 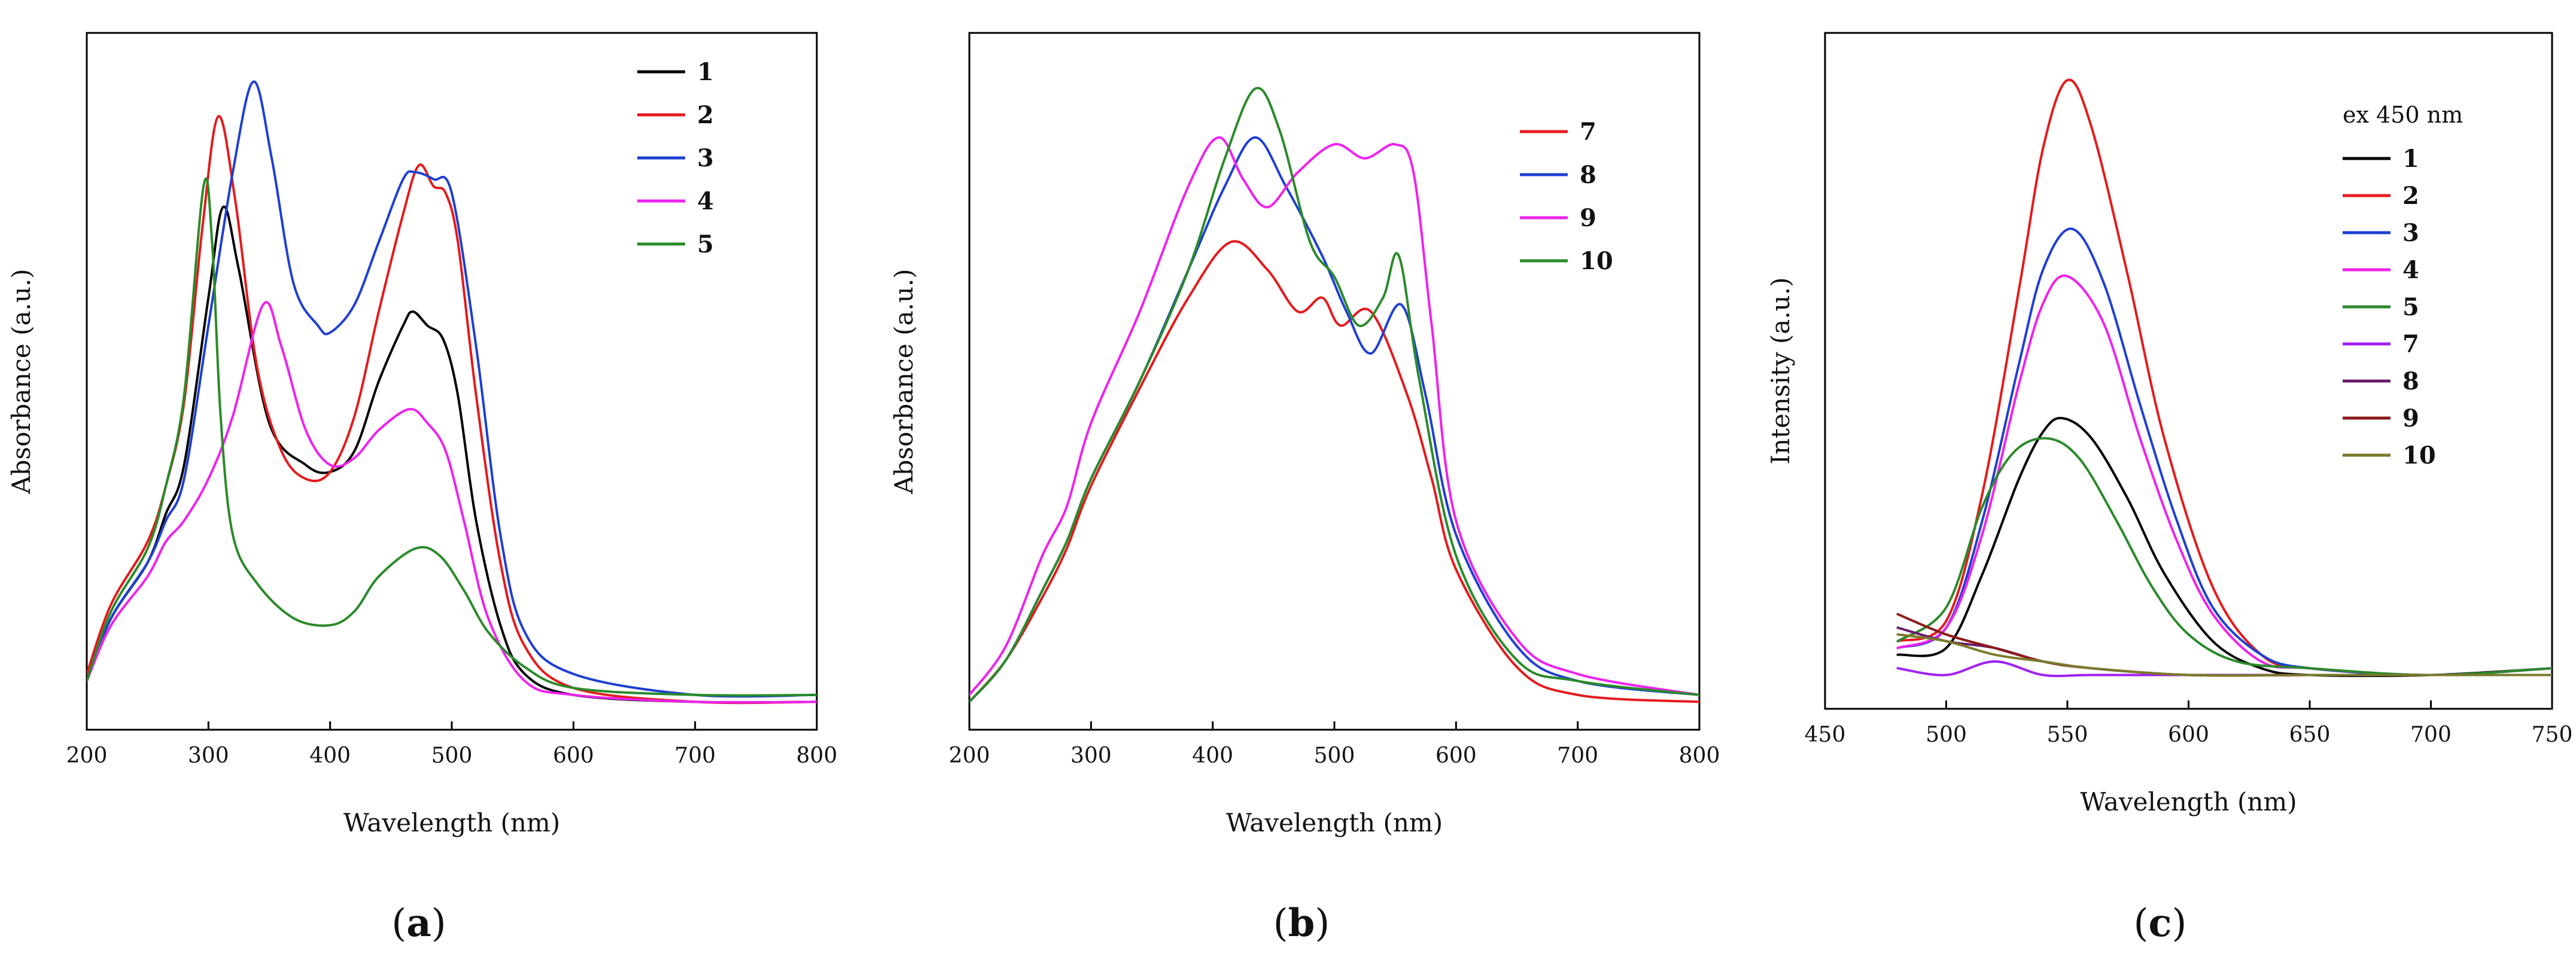 What do you see at coordinates (418, 923) in the screenshot?
I see `panel-label-a: (a)` at bounding box center [418, 923].